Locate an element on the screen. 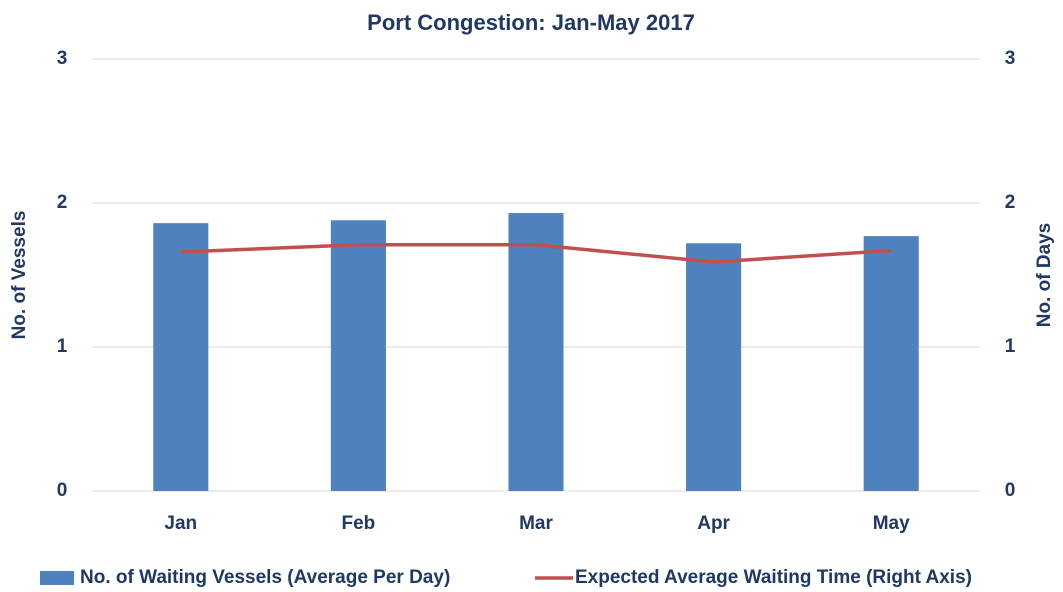  x-tick-label: Apr is located at coordinates (713, 523).